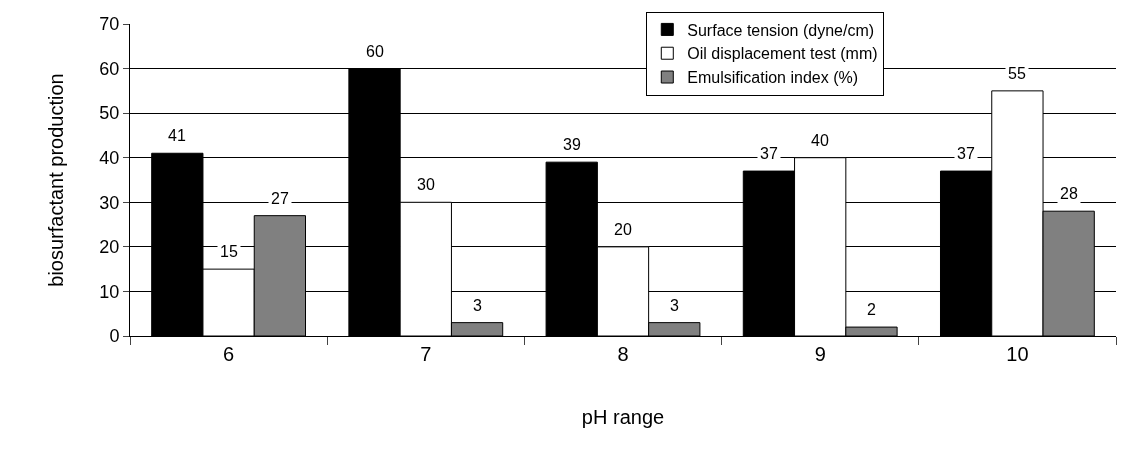  What do you see at coordinates (109, 291) in the screenshot?
I see `y-tick-label: 10` at bounding box center [109, 291].